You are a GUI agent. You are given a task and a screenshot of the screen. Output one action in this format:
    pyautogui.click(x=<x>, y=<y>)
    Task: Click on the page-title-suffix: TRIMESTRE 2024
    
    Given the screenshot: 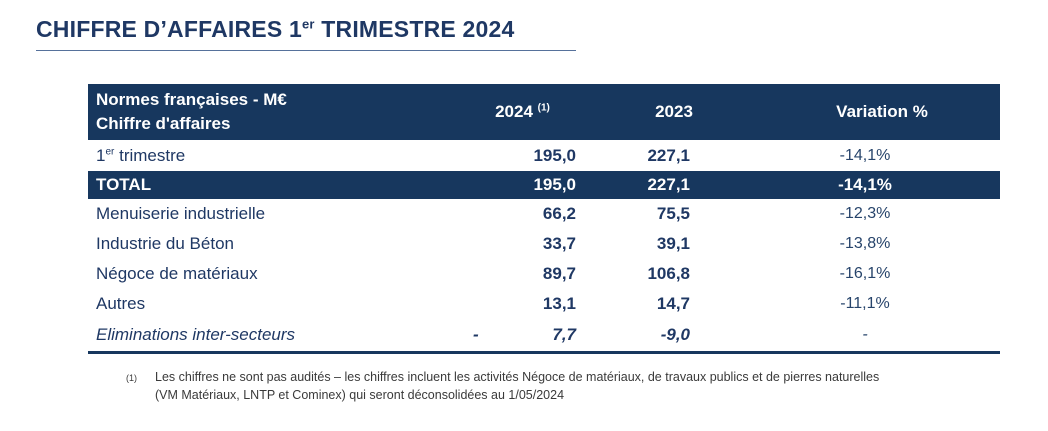 What is the action you would take?
    pyautogui.click(x=414, y=29)
    